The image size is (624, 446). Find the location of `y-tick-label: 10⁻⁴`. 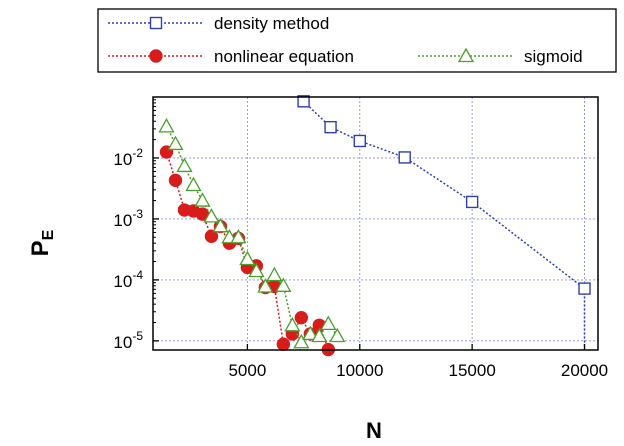

y-tick-label: 10⁻⁴ is located at coordinates (128, 279).